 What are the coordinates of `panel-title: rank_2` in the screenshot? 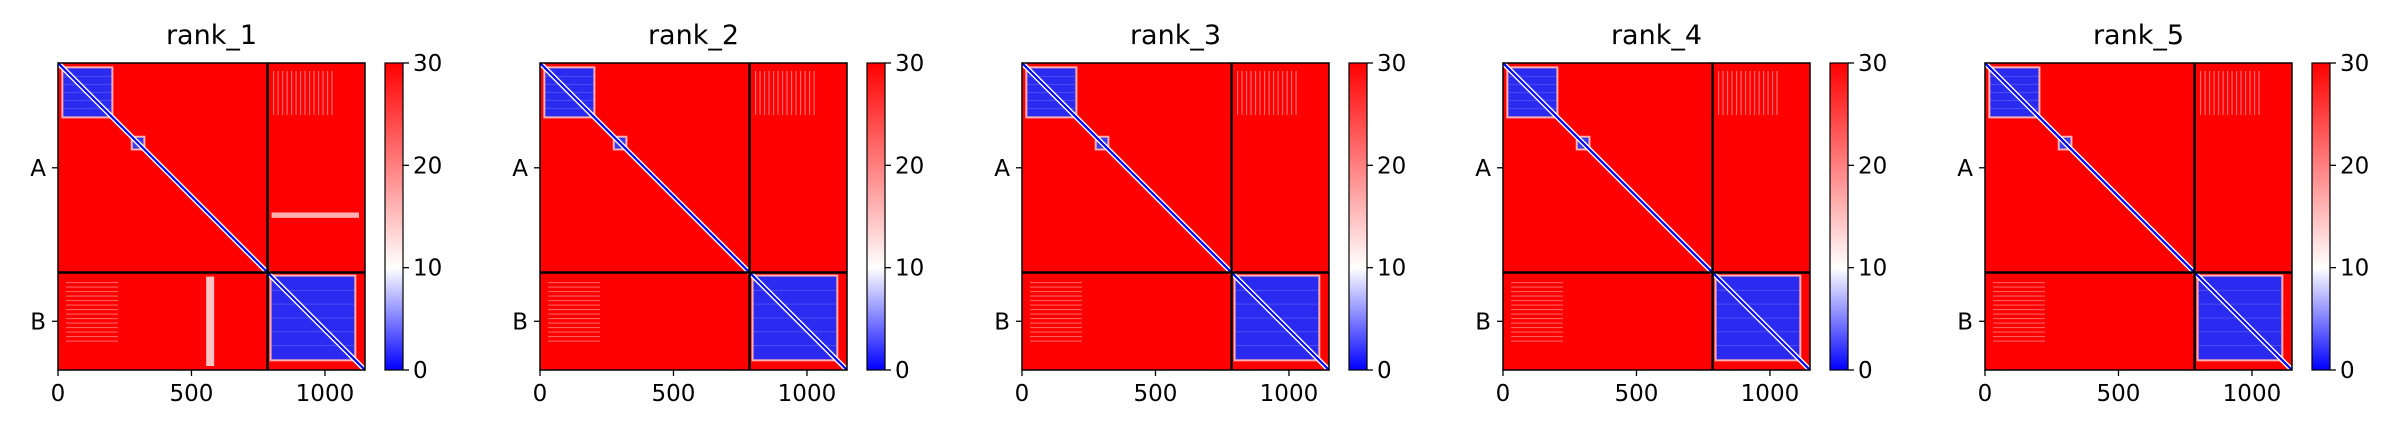 It's located at (693, 35).